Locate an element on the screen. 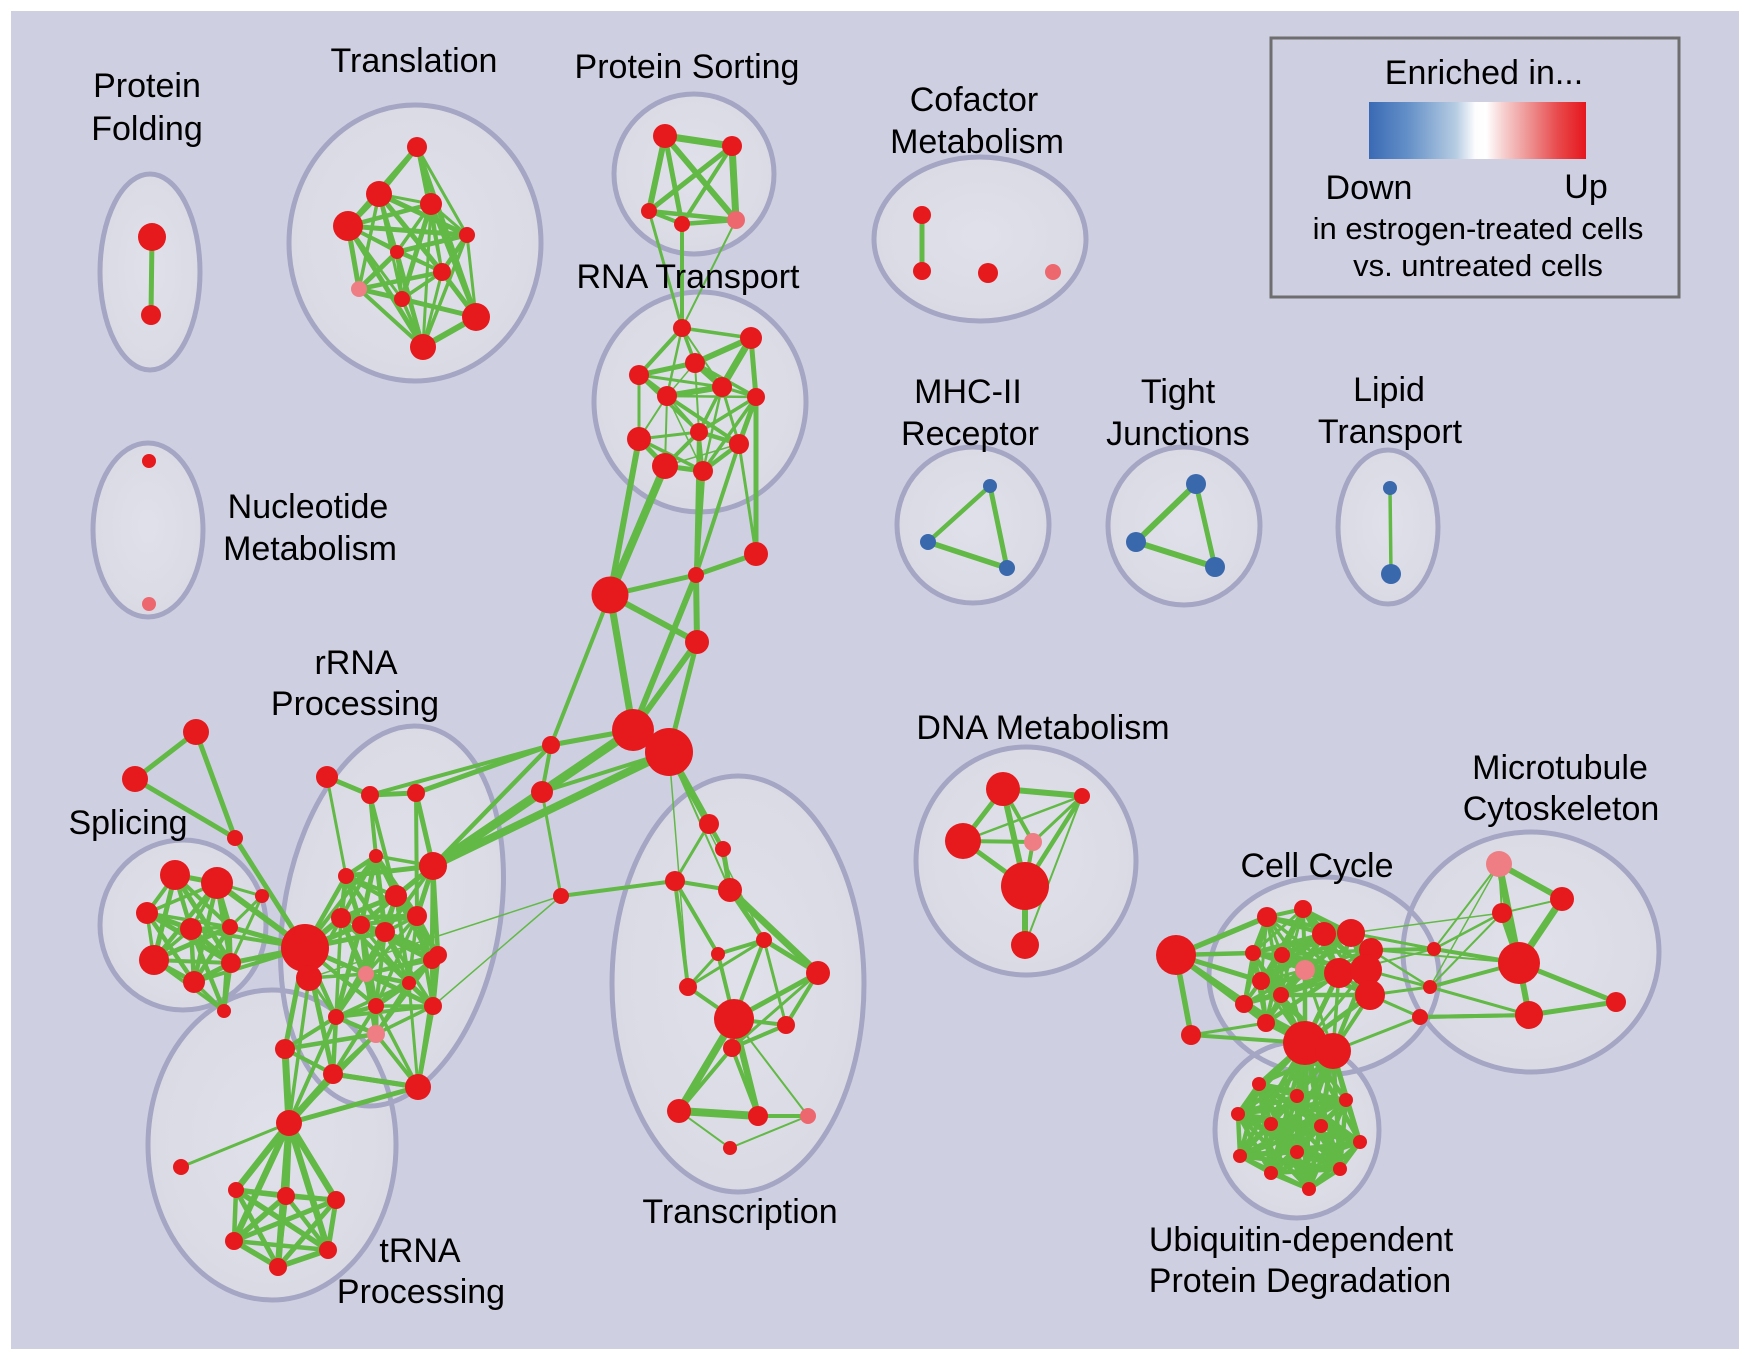  svg-text: Cytoskeleton is located at coordinates (1561, 809).